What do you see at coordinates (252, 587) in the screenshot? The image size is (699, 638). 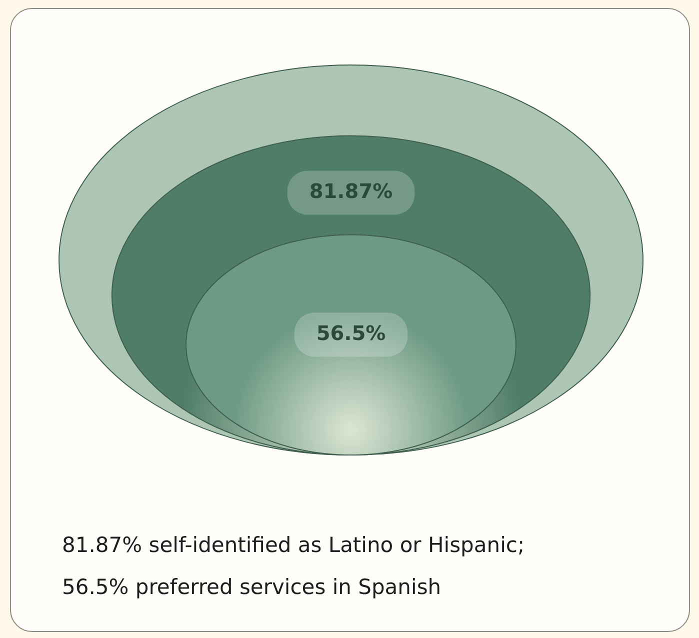 I see `text: 56.5% preferred services in Spanish` at bounding box center [252, 587].